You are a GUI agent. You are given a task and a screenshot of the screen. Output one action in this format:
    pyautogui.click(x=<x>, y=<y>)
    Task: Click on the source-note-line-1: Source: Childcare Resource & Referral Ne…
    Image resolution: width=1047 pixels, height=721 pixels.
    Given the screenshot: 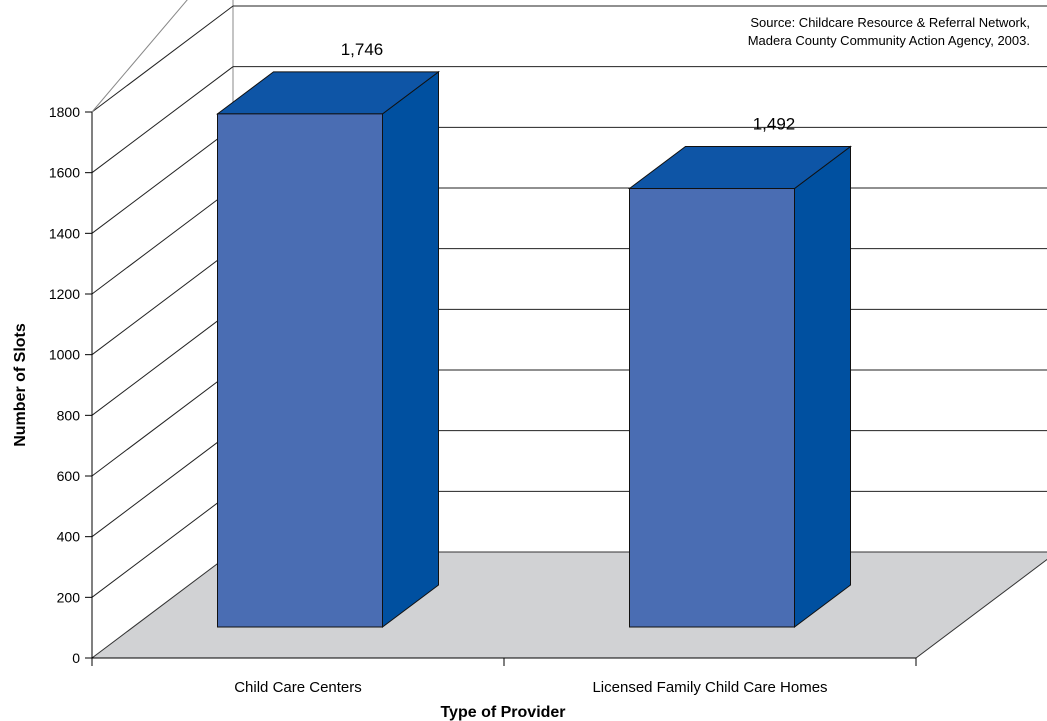 What is the action you would take?
    pyautogui.click(x=890, y=22)
    